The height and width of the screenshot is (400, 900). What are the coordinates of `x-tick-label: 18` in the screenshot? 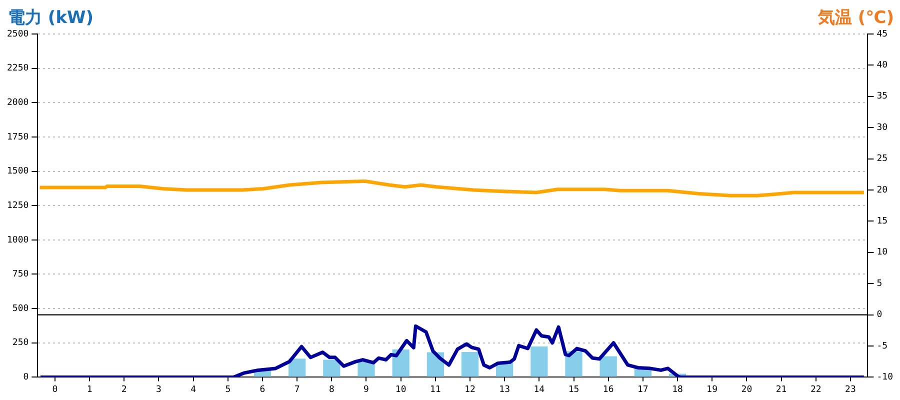 It's located at (677, 389).